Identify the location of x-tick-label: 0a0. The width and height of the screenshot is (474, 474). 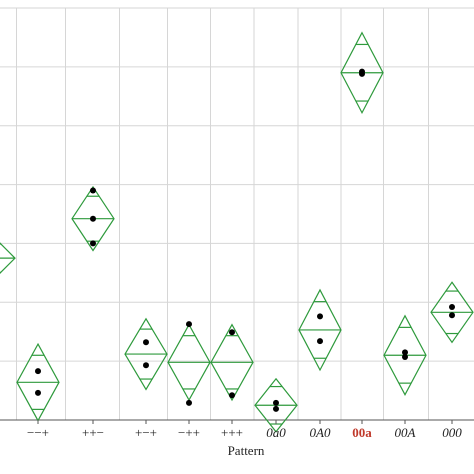
(276, 432).